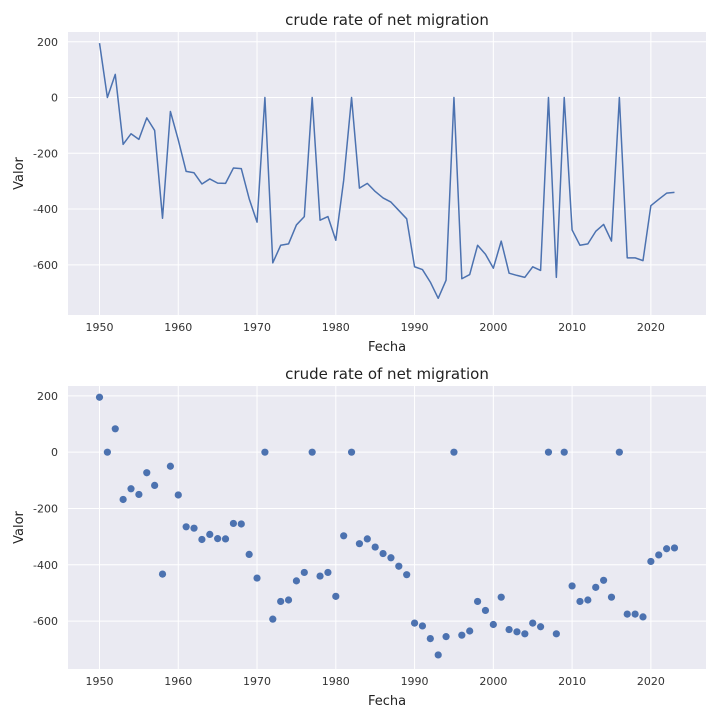 The width and height of the screenshot is (720, 720). I want to click on x-axis-label: Fecha, so click(387, 701).